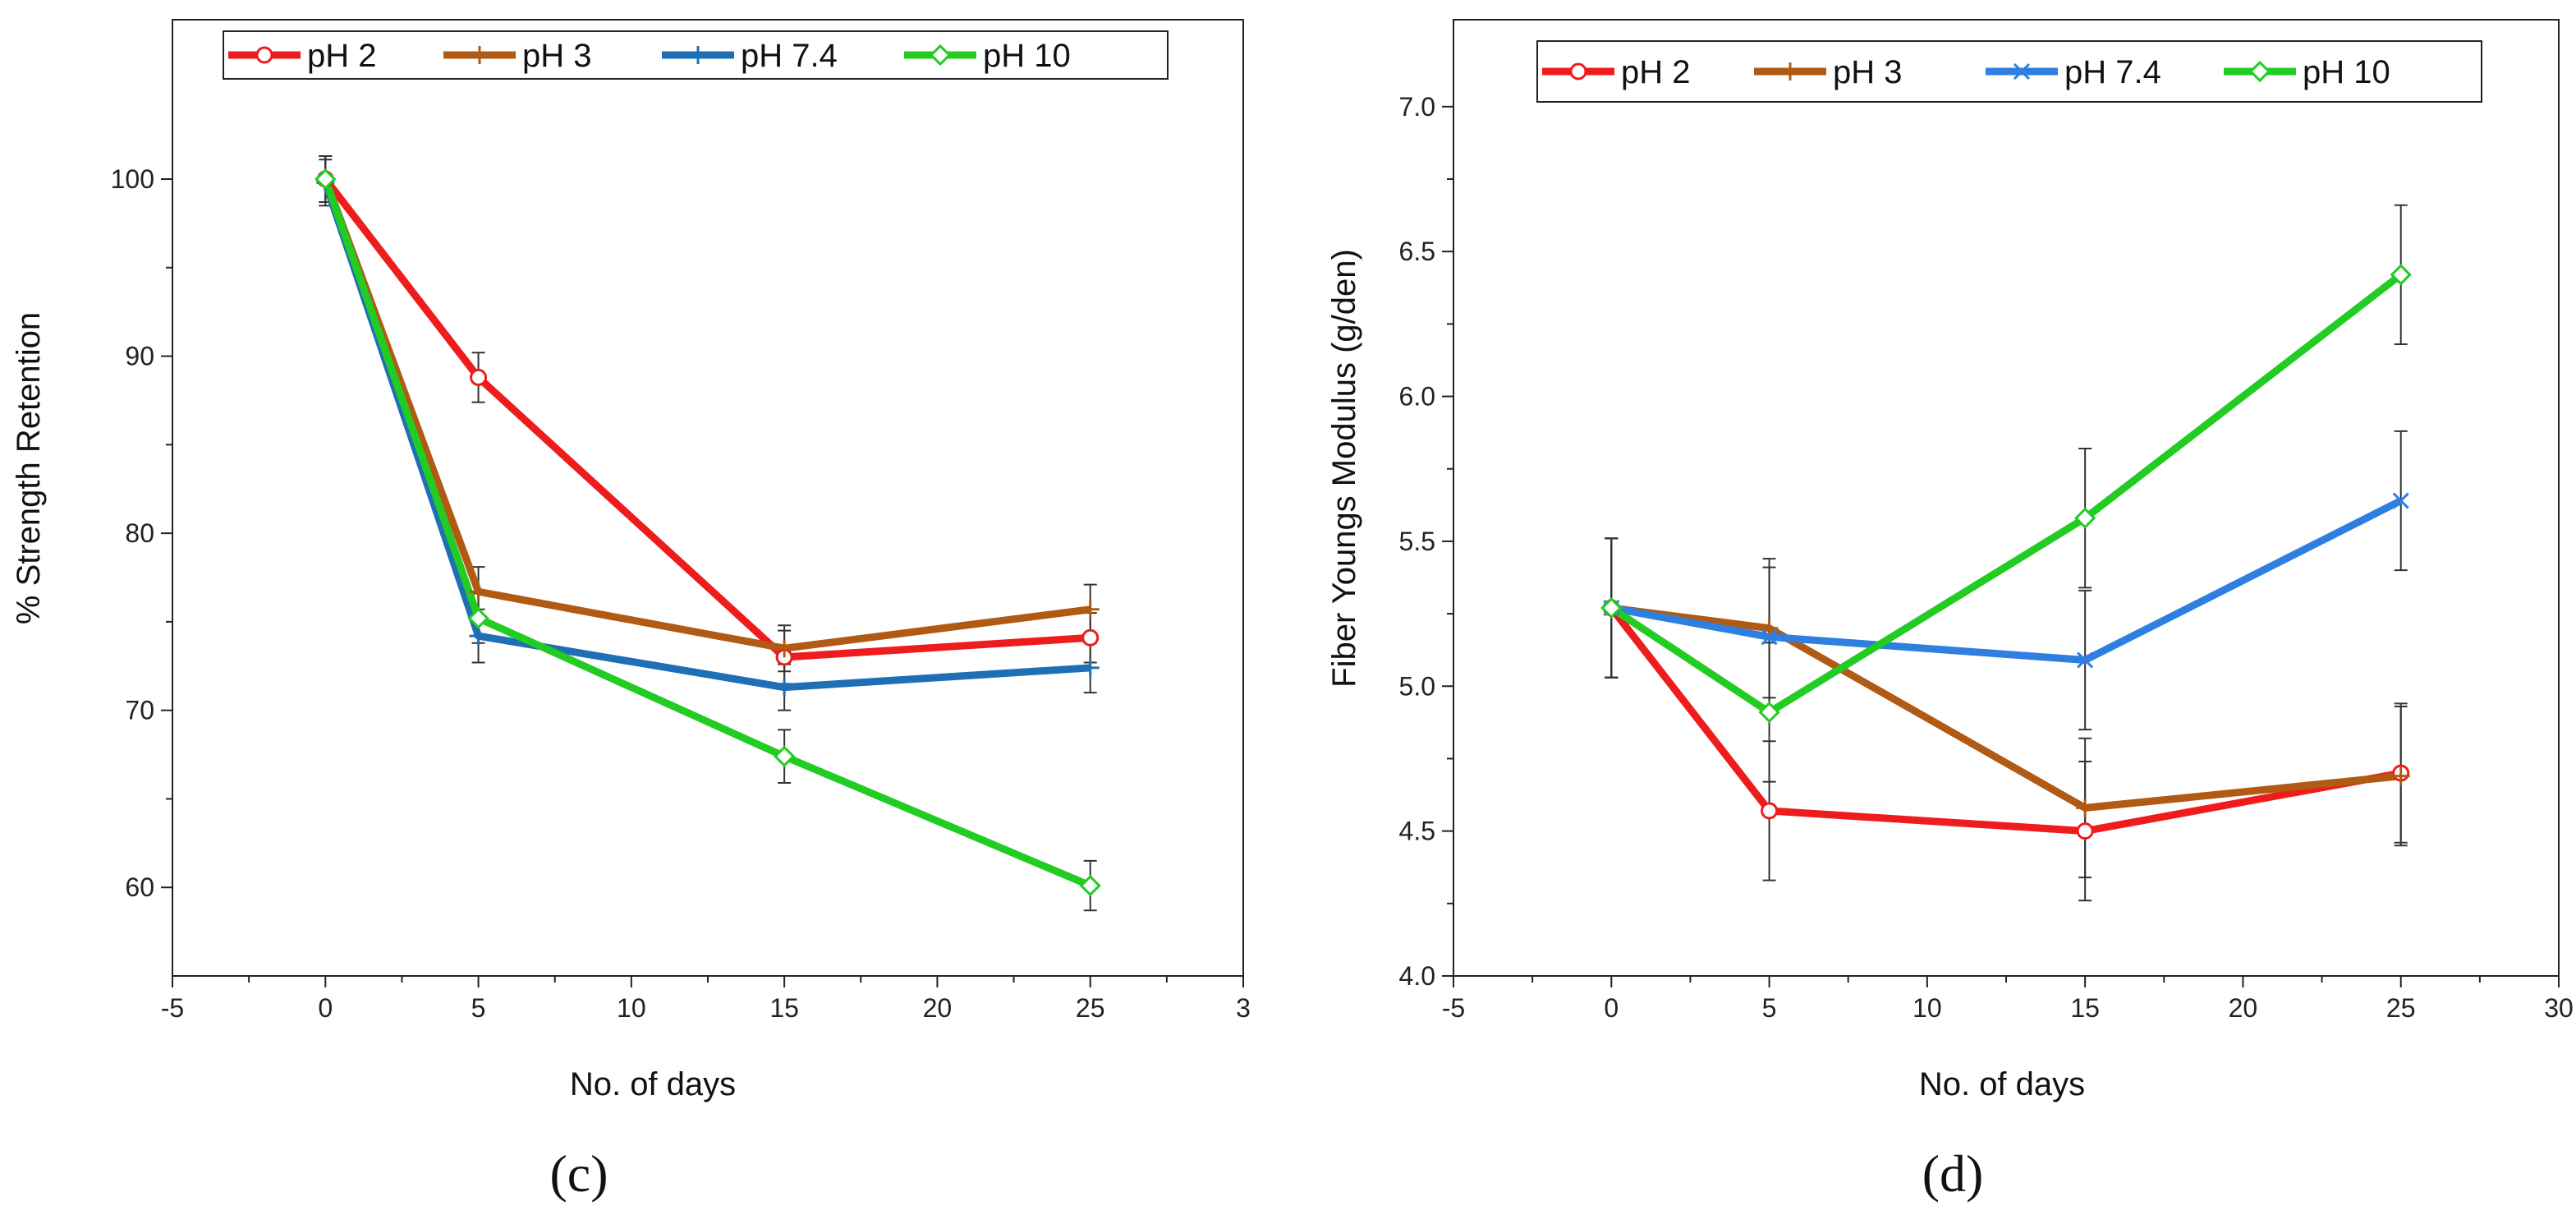 This screenshot has height=1215, width=2576. Describe the element at coordinates (1417, 686) in the screenshot. I see `y-tick-label: 5.0` at that location.